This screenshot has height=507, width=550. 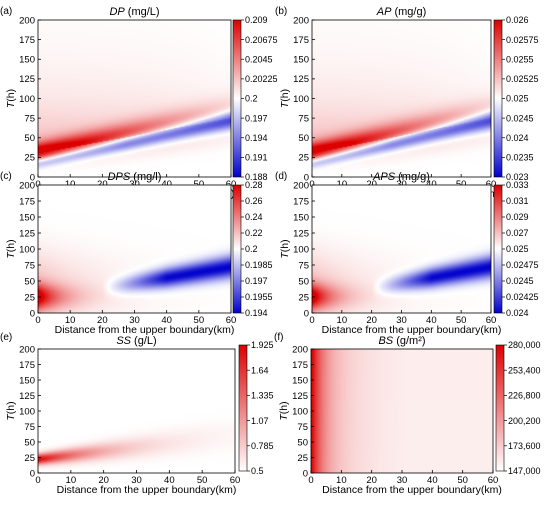 I want to click on colorbar-tick-label: 0.02575, so click(x=522, y=40).